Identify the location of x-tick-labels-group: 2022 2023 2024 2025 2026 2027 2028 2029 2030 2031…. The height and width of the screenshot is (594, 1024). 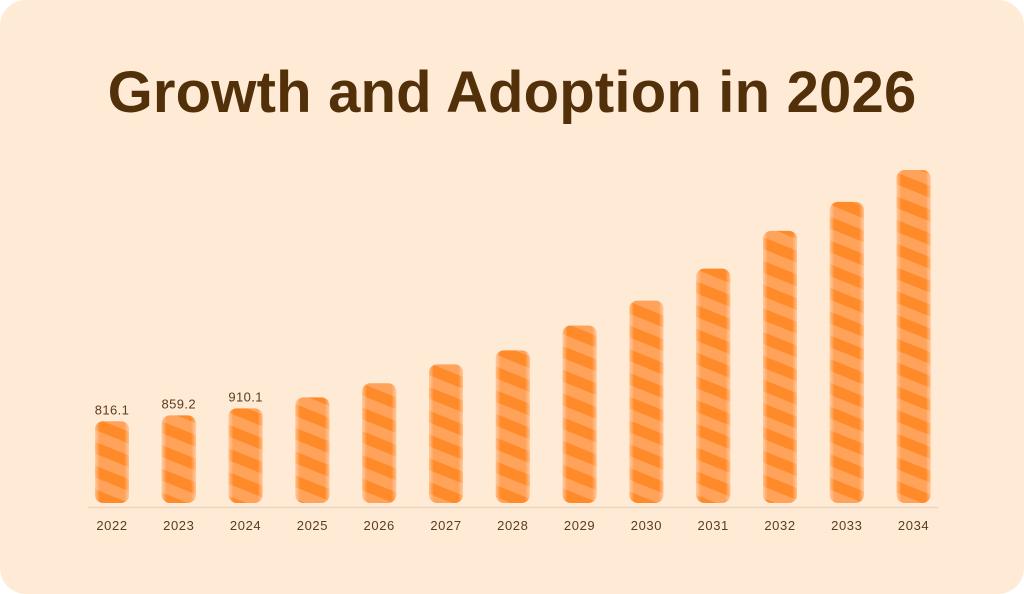
(512, 525).